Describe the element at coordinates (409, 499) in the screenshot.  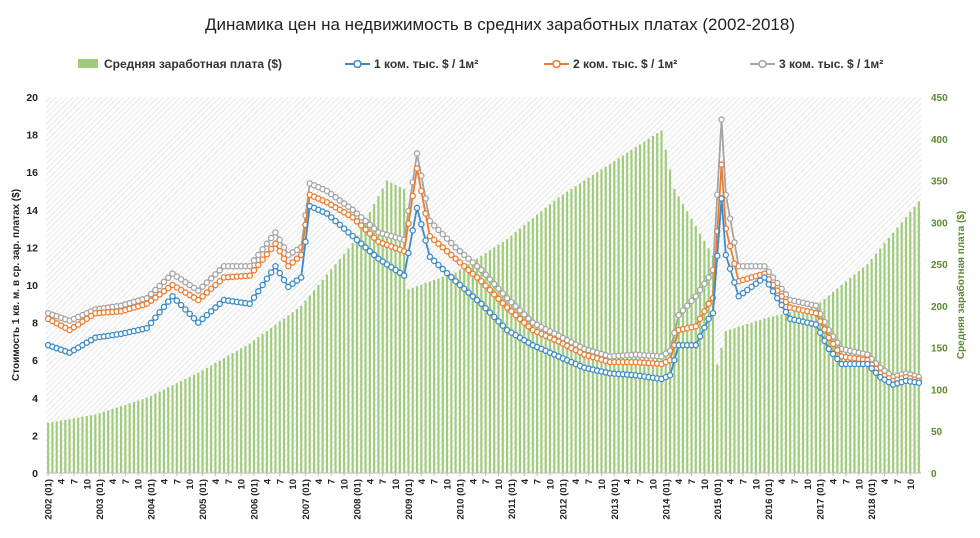
I see `x-tick-label: 2009 (01)` at that location.